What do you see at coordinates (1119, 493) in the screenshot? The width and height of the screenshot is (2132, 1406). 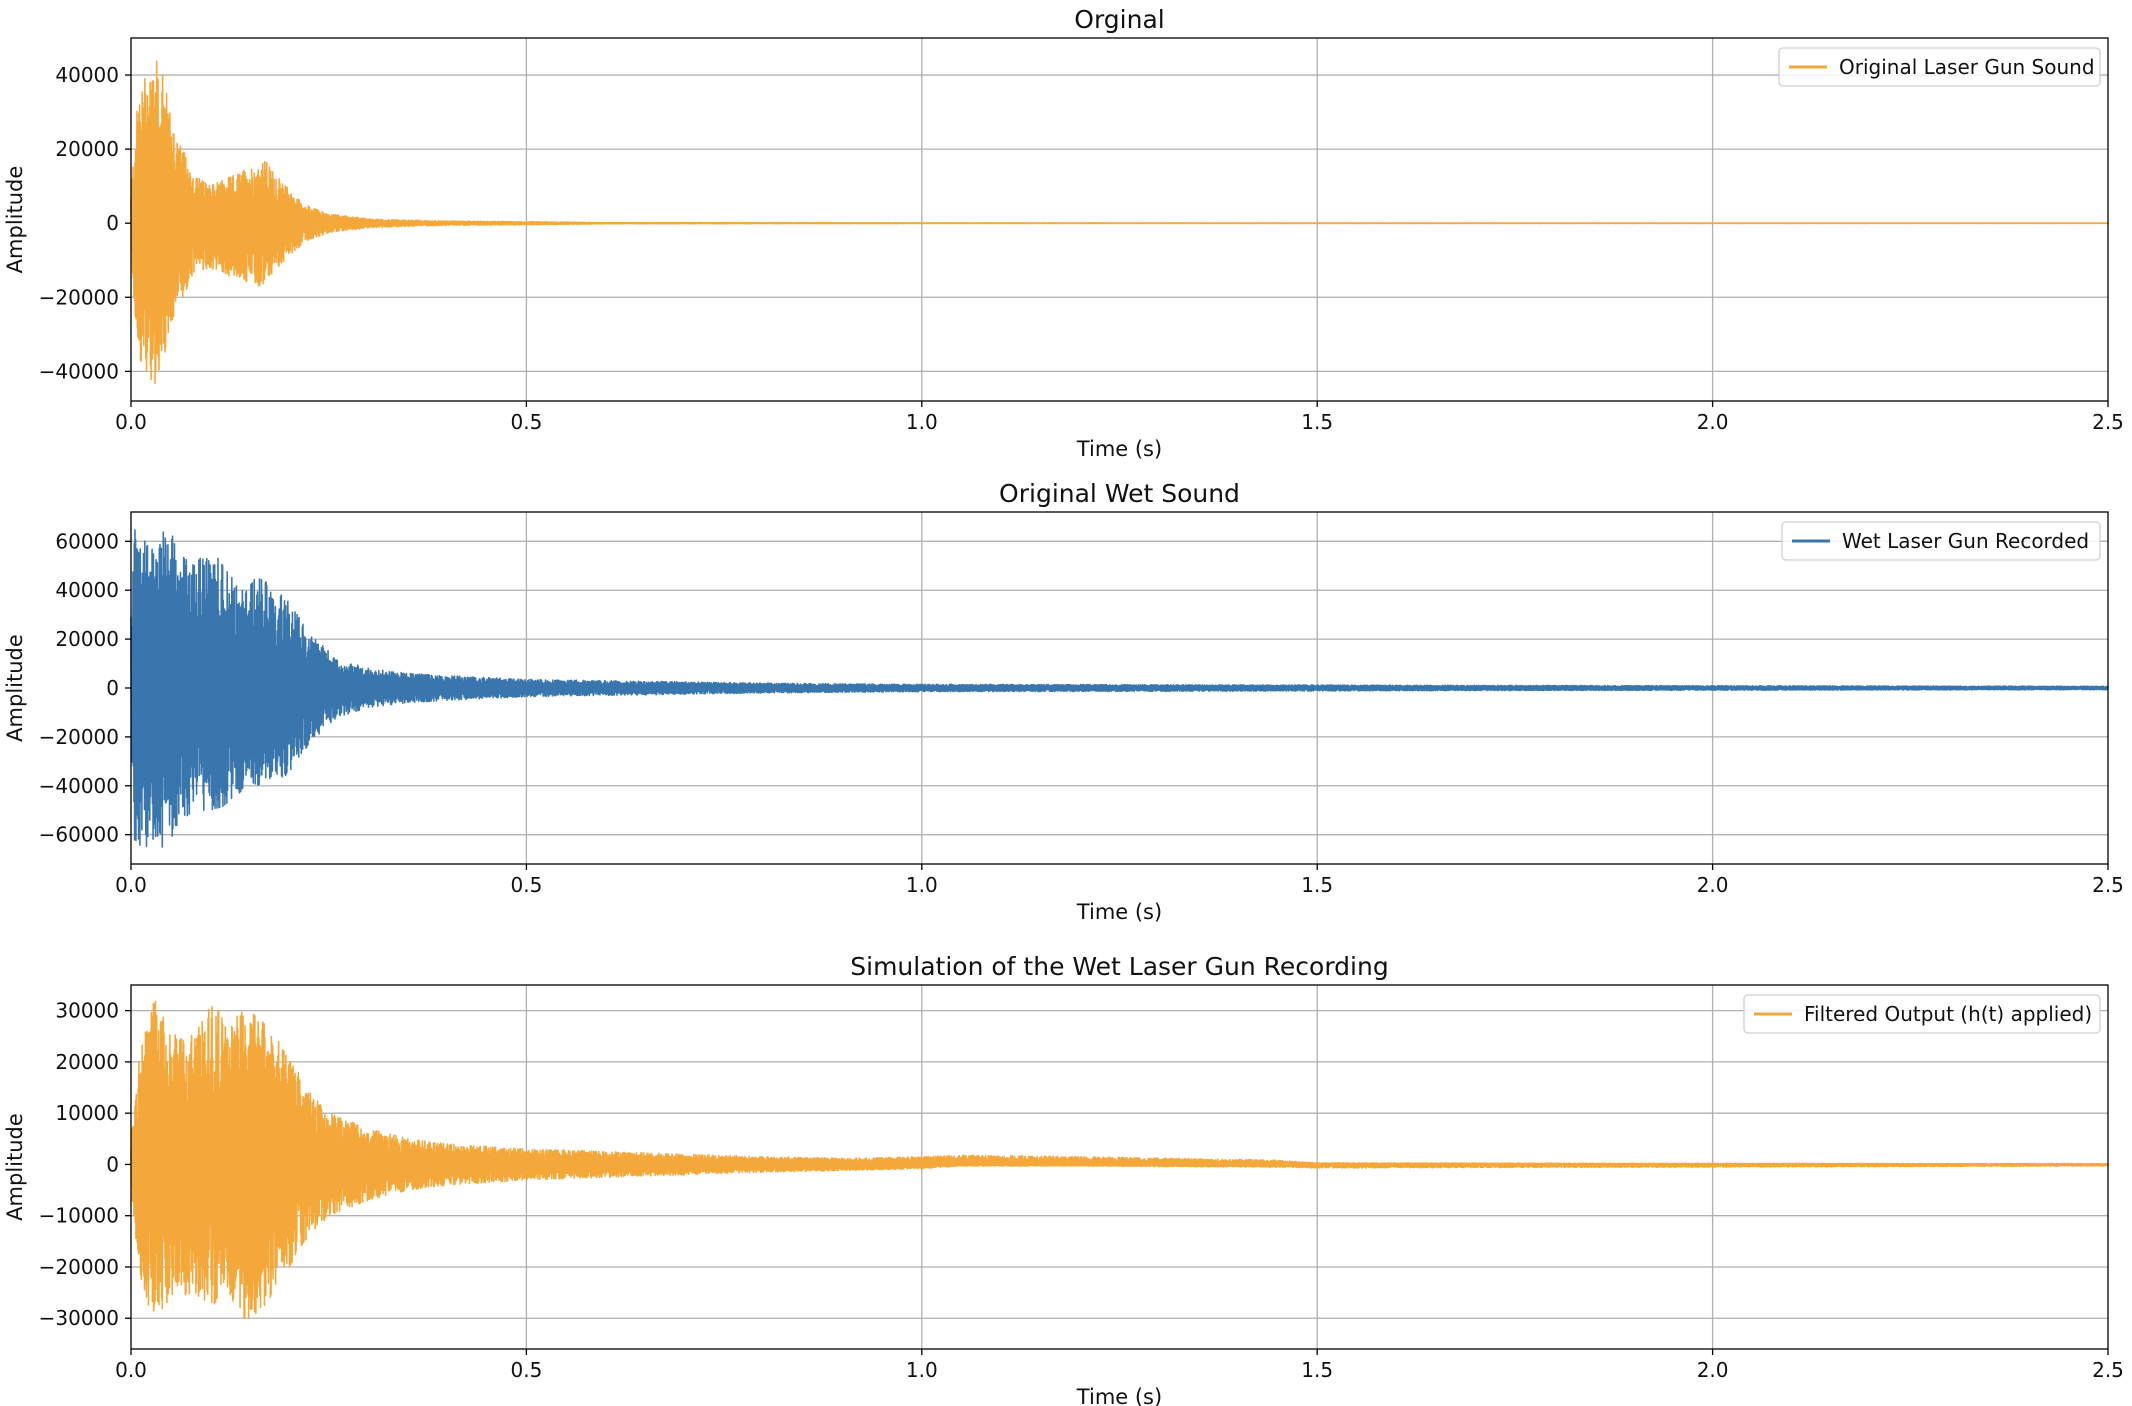 I see `chart-title: Original Wet Sound` at bounding box center [1119, 493].